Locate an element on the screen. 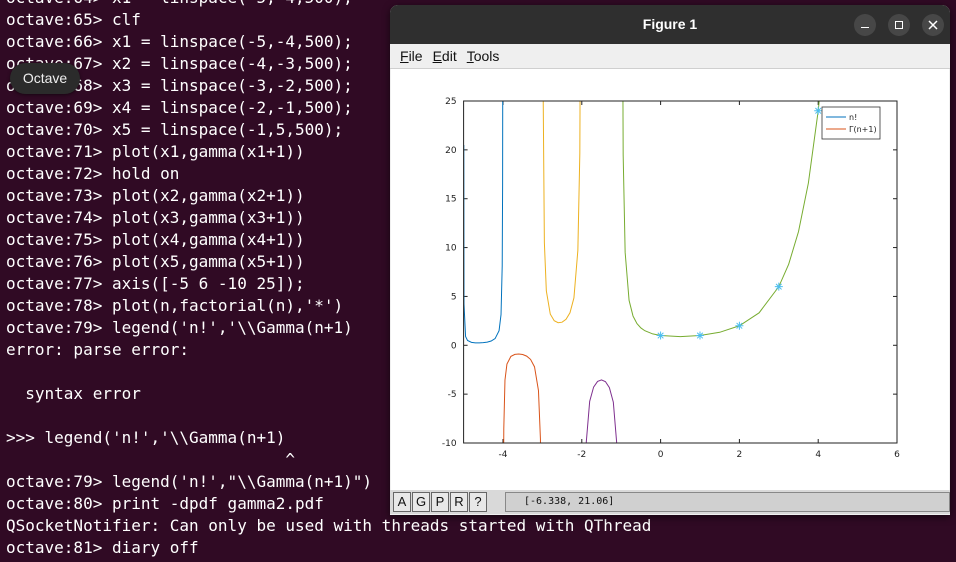  toolbar-button: A is located at coordinates (402, 502).